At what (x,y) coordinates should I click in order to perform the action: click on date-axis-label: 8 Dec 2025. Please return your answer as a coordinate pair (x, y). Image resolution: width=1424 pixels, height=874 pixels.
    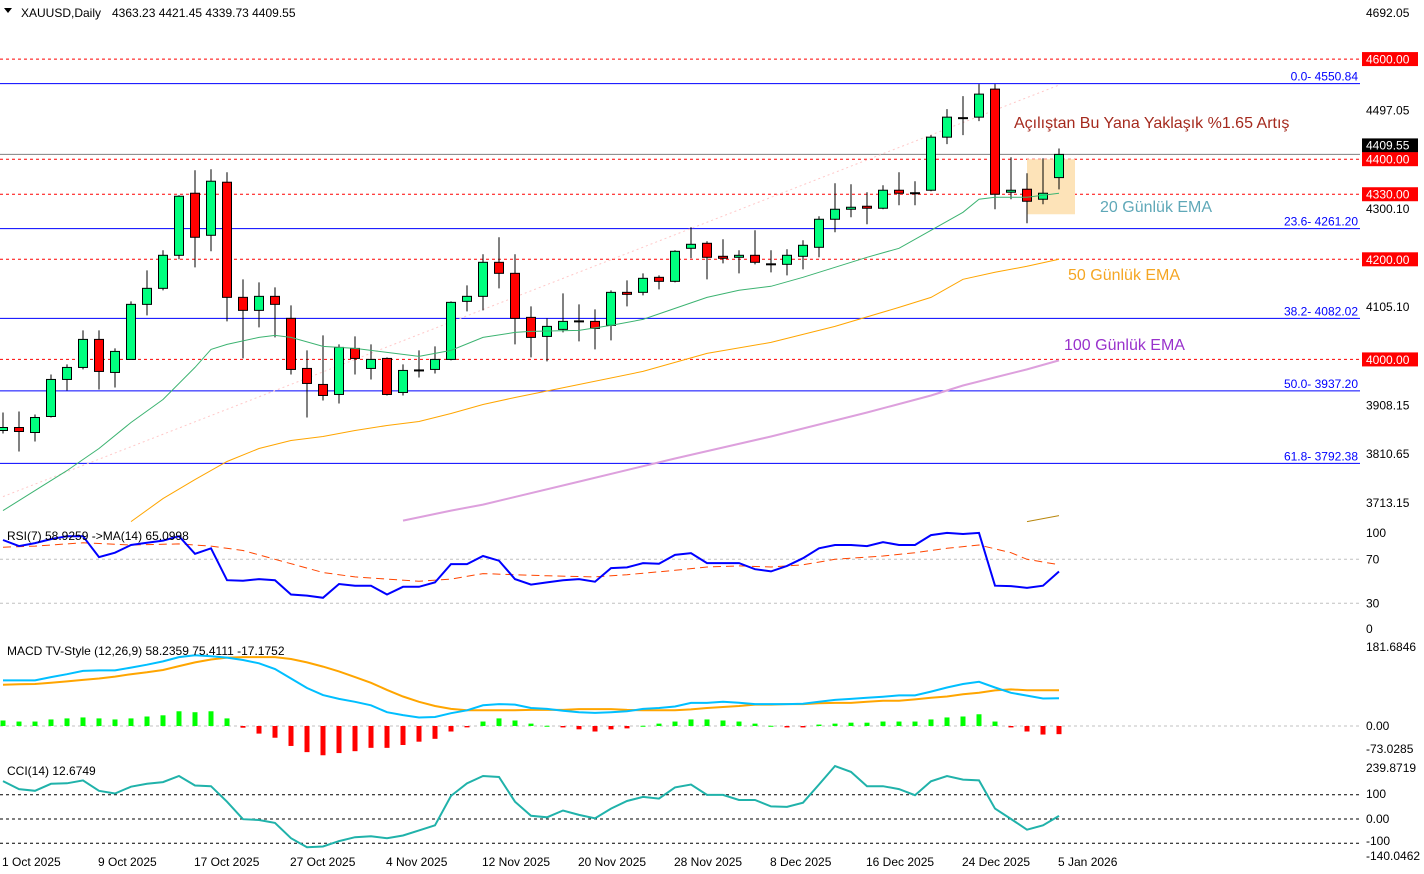
    Looking at the image, I should click on (801, 862).